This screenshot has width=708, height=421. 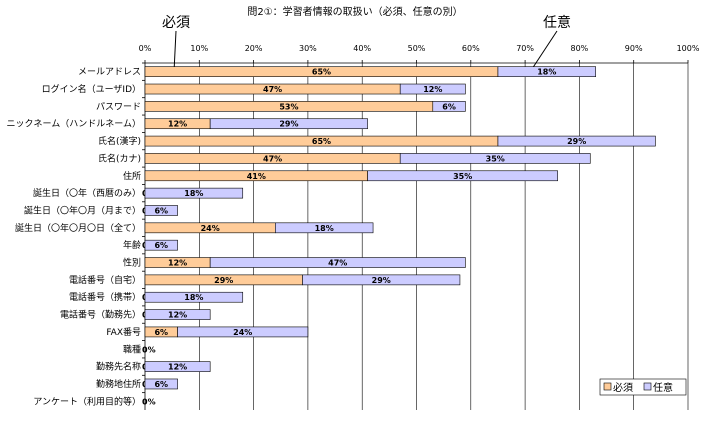 What do you see at coordinates (132, 263) in the screenshot?
I see `category-label: 性別` at bounding box center [132, 263].